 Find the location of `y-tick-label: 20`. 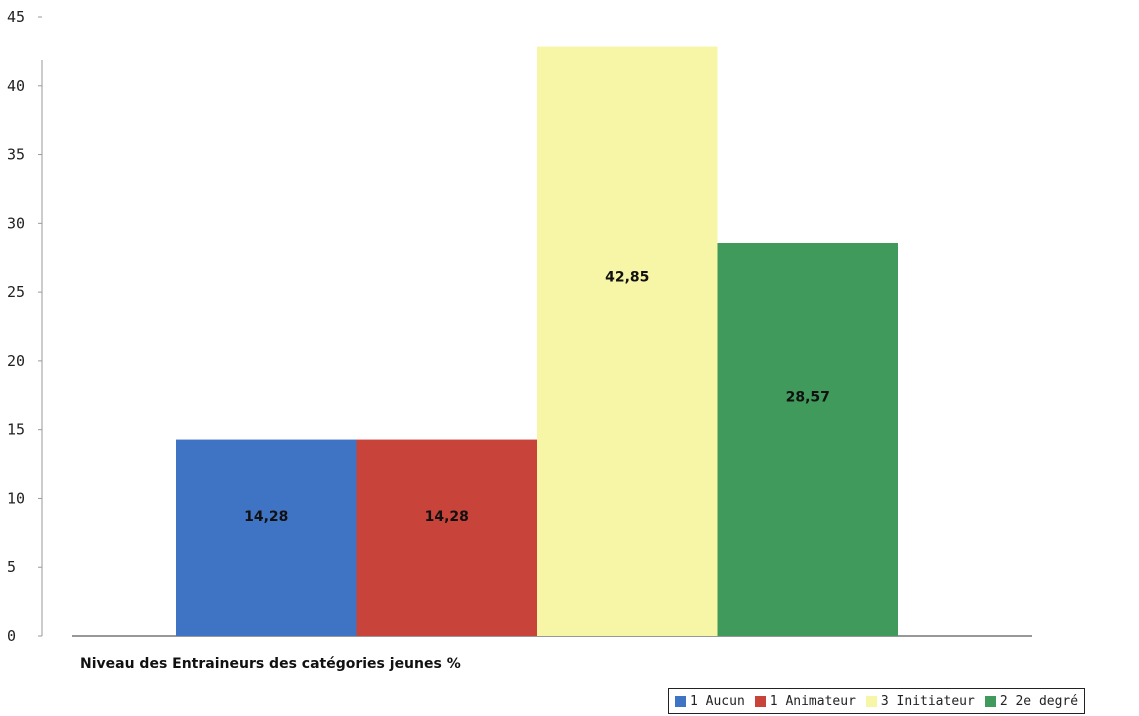

y-tick-label: 20 is located at coordinates (16, 361).